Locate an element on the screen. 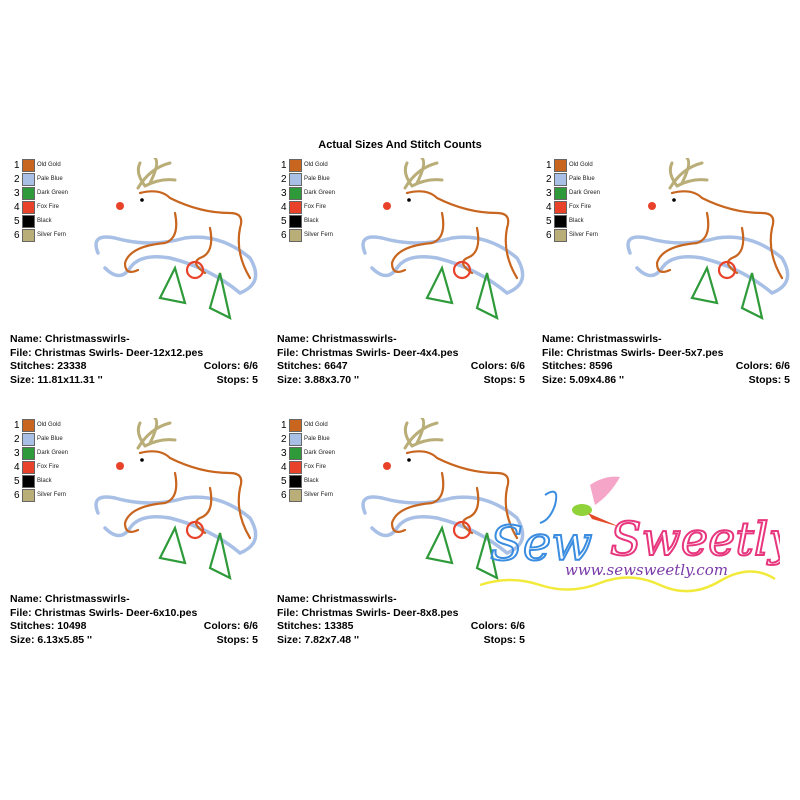 This screenshot has height=800, width=800. design-file: File: Christmas Swirls- Deer-5x7.pes is located at coordinates (633, 352).